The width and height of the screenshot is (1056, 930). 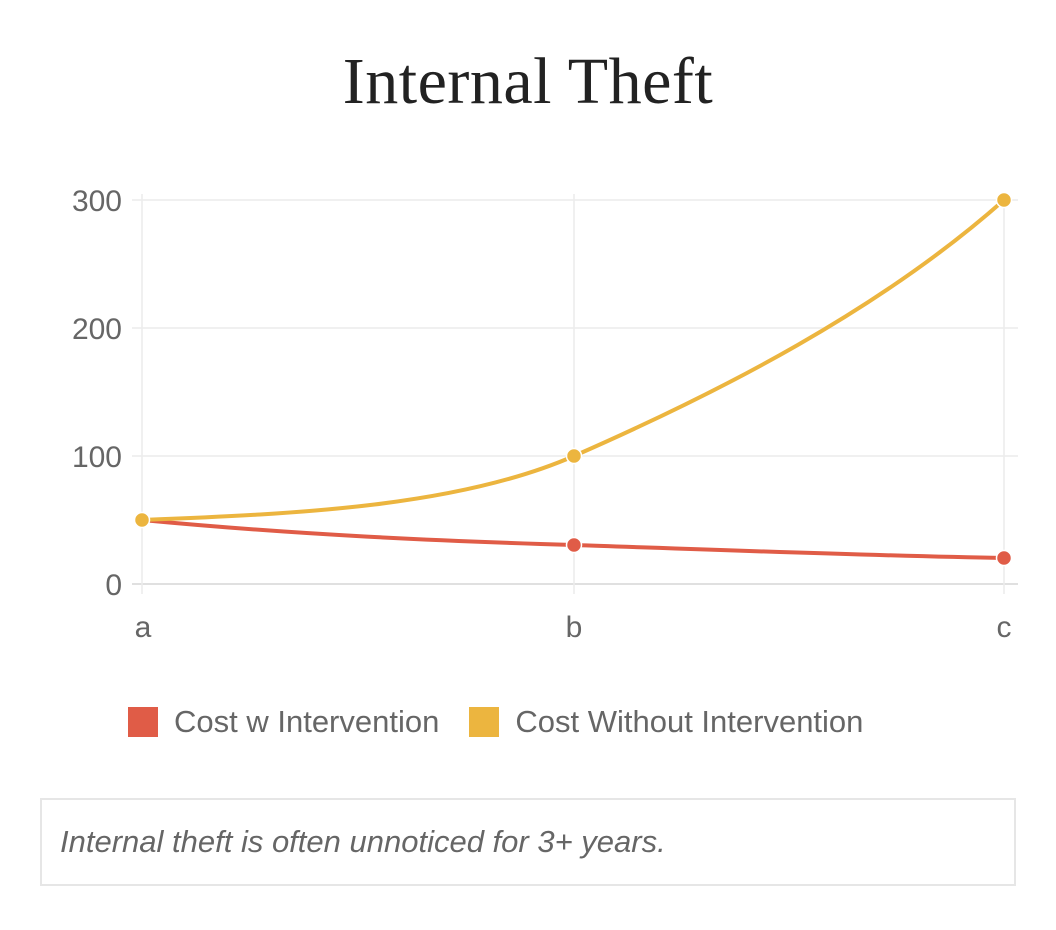 I want to click on y-axis: 300 200 100 0, so click(x=97, y=393).